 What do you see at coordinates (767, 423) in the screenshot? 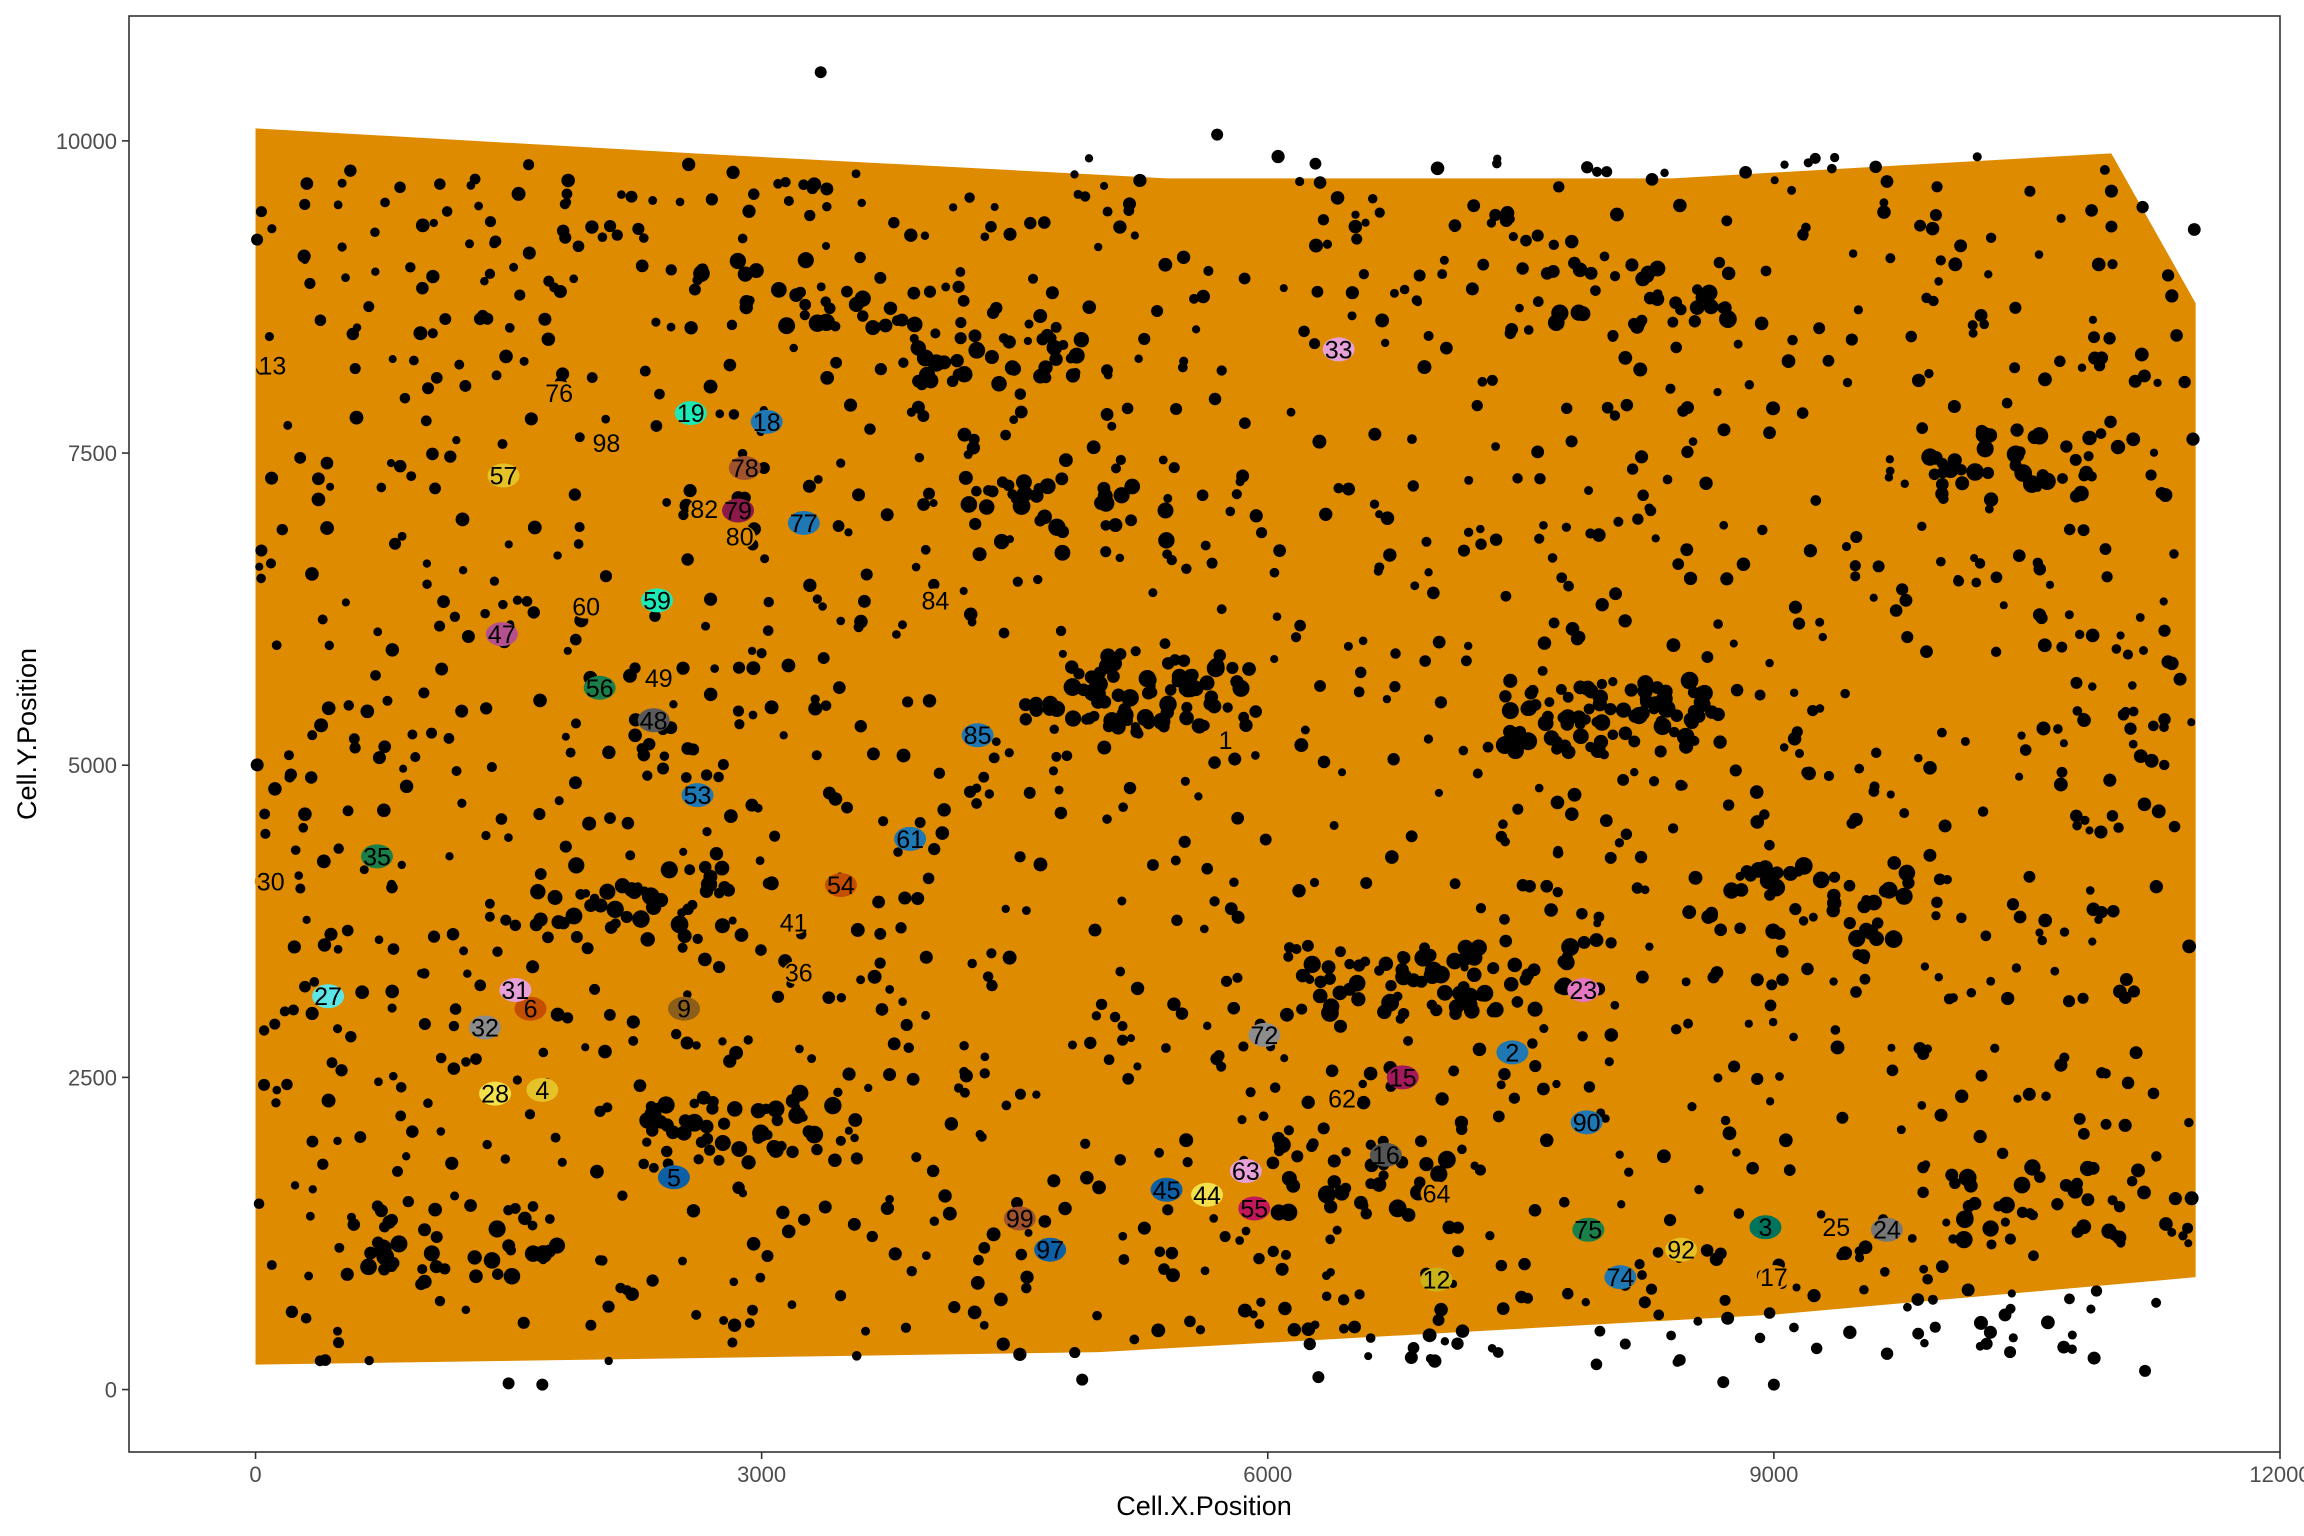
I see `cluster-label: 18` at bounding box center [767, 423].